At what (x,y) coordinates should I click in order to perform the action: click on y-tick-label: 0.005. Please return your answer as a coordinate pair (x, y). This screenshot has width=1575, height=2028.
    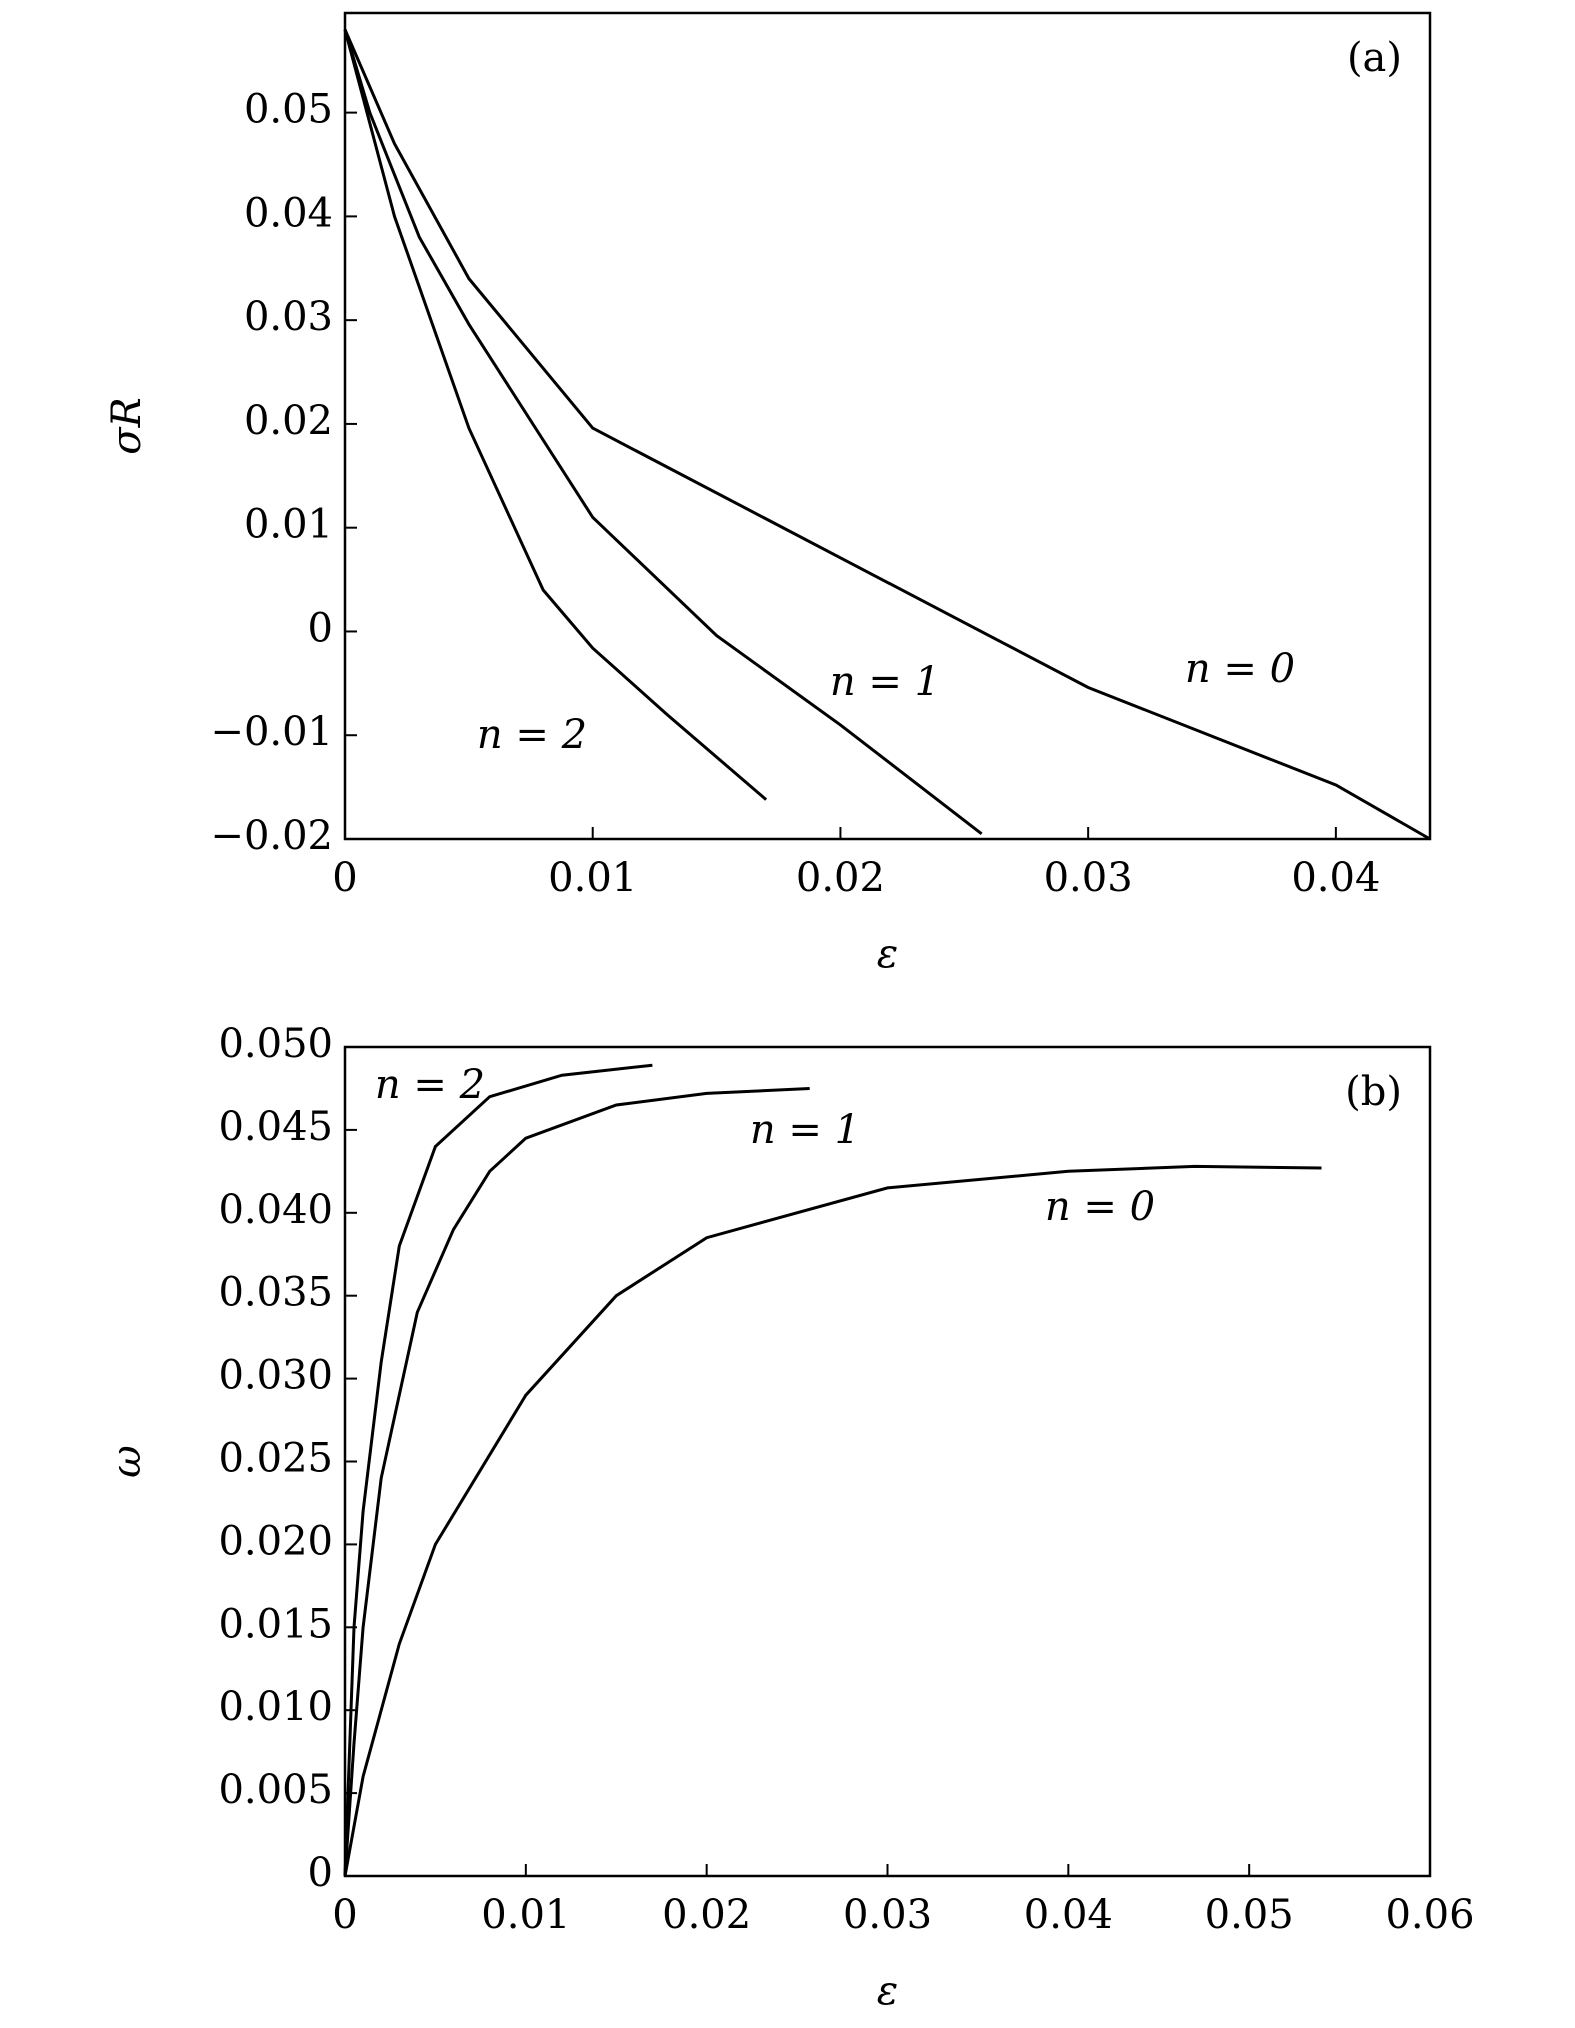
    Looking at the image, I should click on (275, 1790).